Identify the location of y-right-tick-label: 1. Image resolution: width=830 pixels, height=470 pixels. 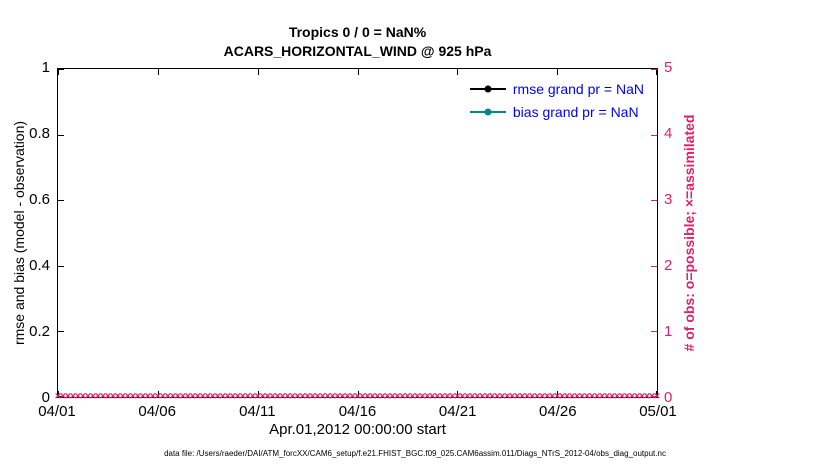
(668, 331).